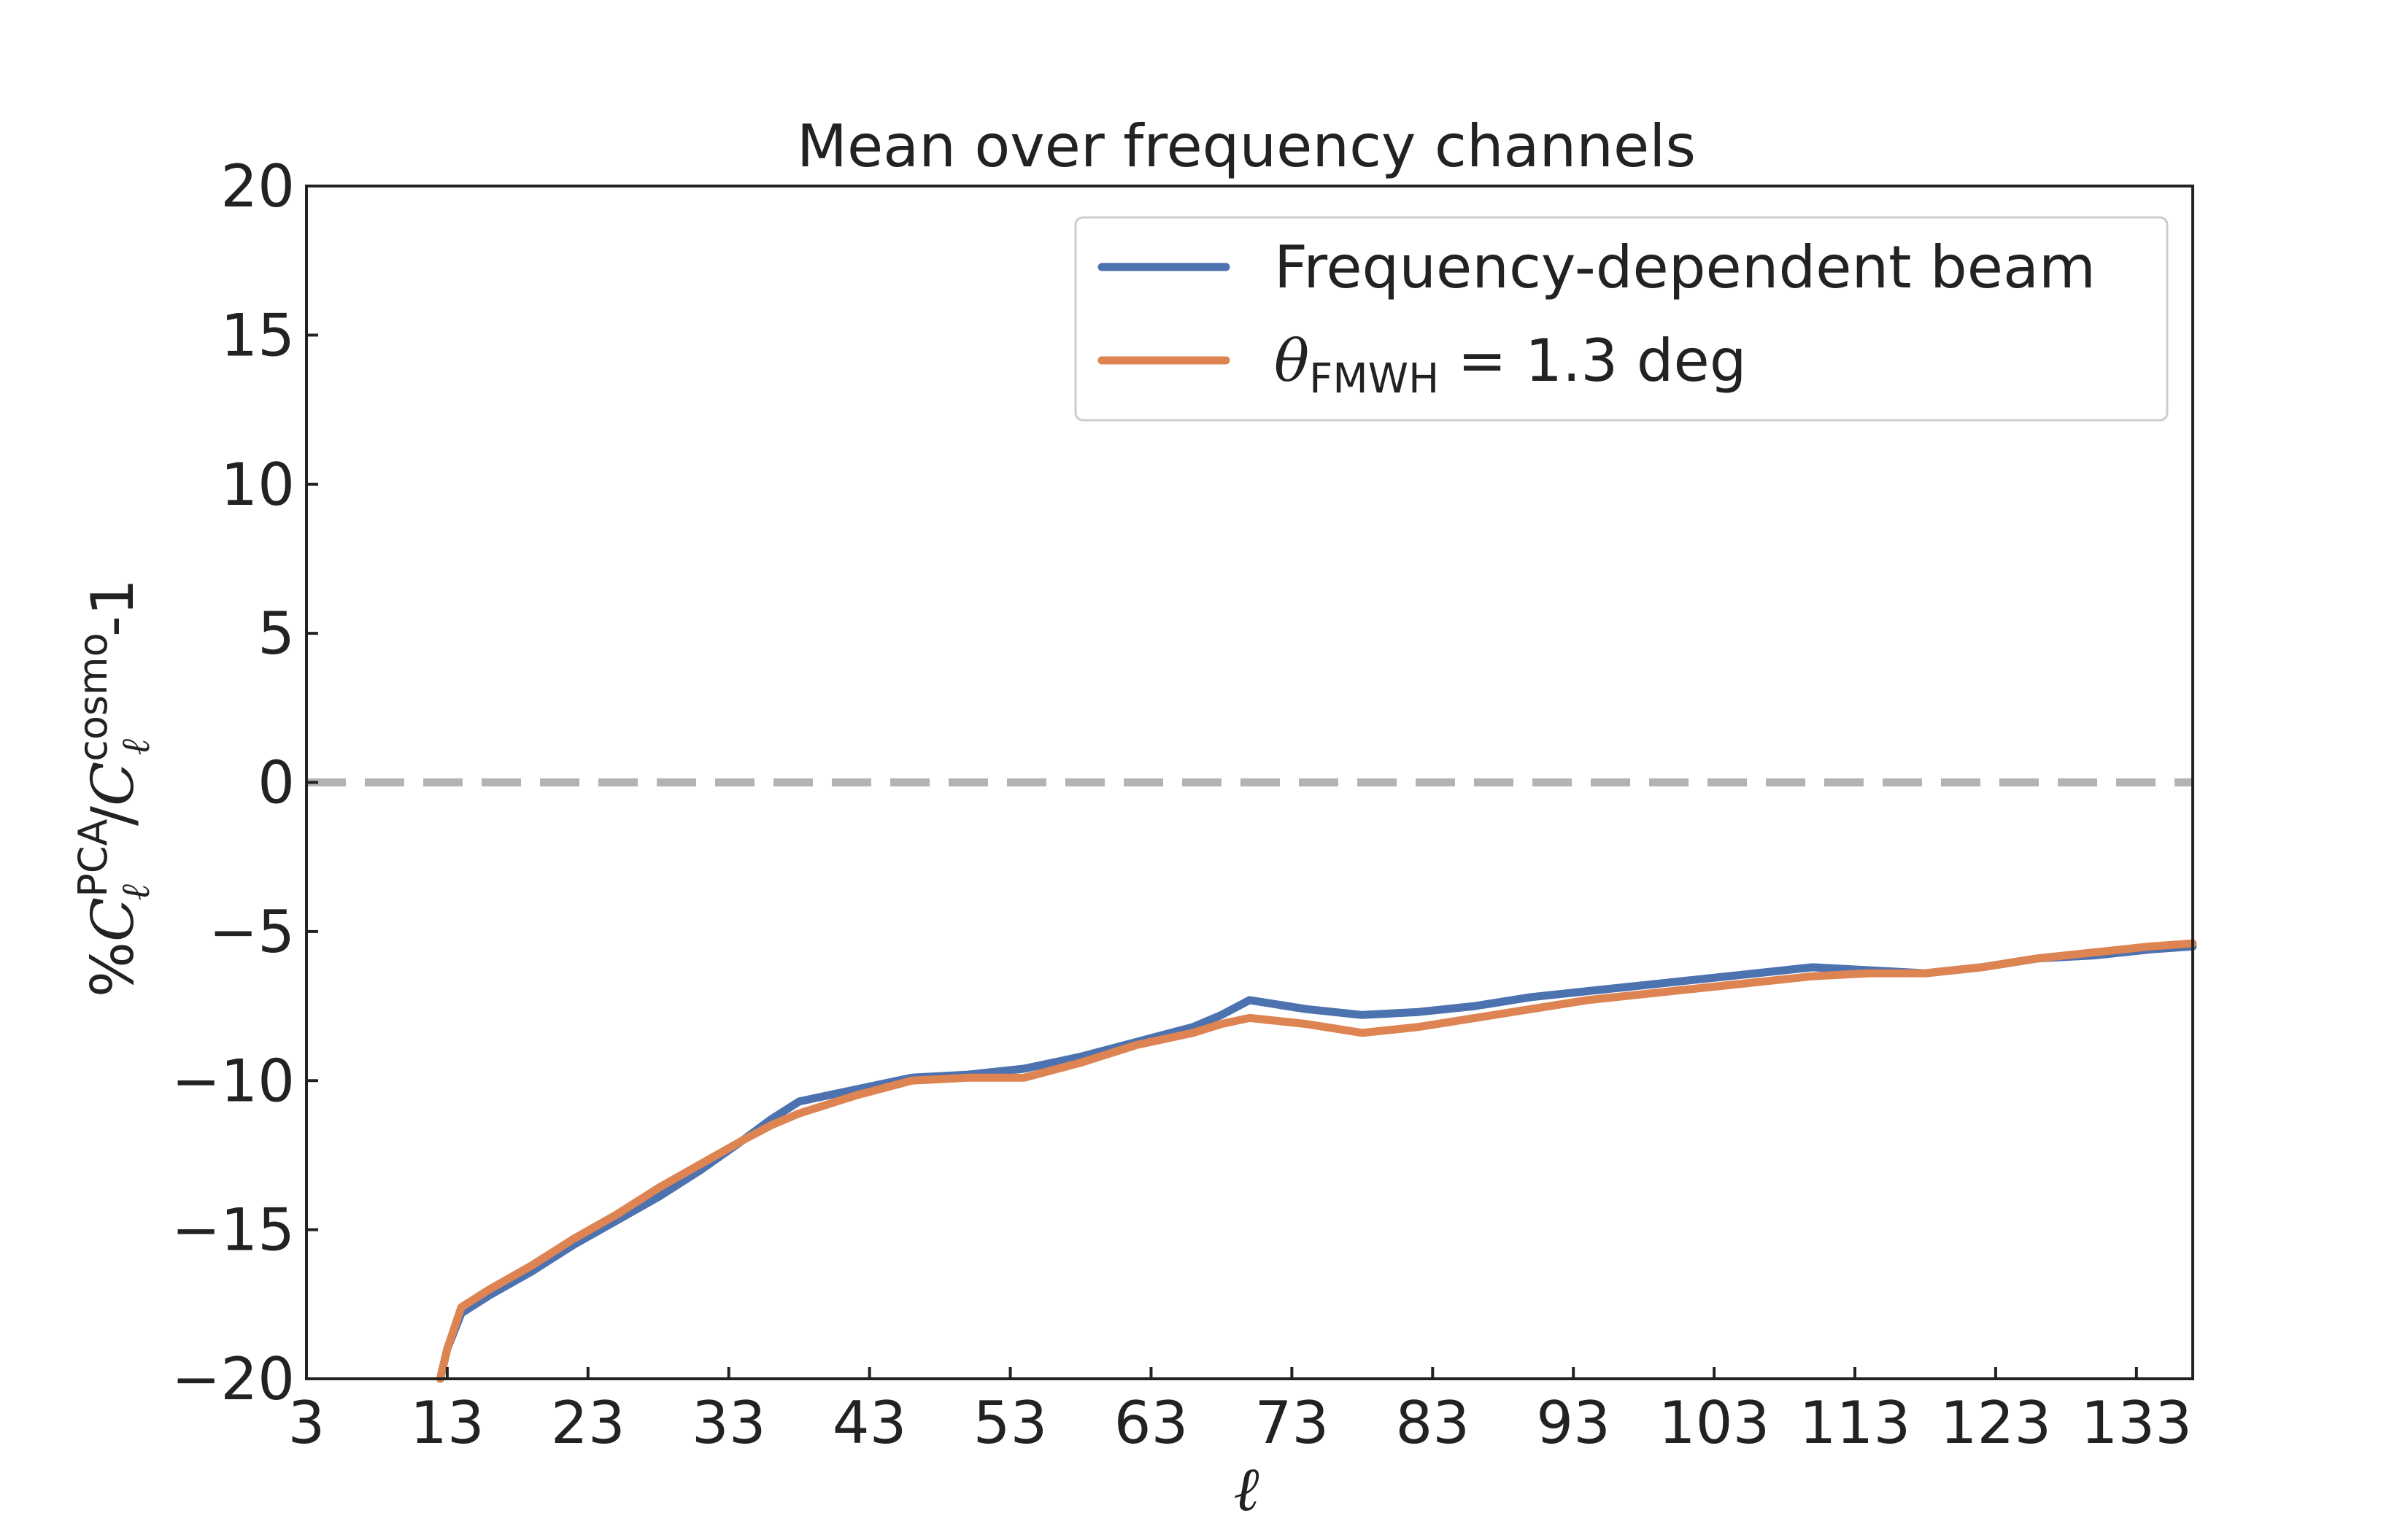 This screenshot has height=1532, width=2408. I want to click on y-label-suffix: -1, so click(113, 608).